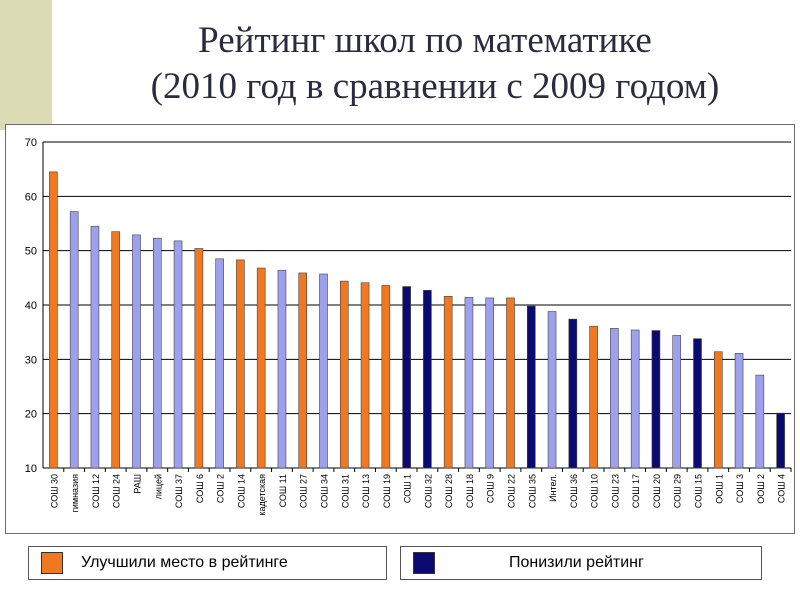 The height and width of the screenshot is (600, 800). I want to click on x-tick-label: СОШ 15, so click(699, 491).